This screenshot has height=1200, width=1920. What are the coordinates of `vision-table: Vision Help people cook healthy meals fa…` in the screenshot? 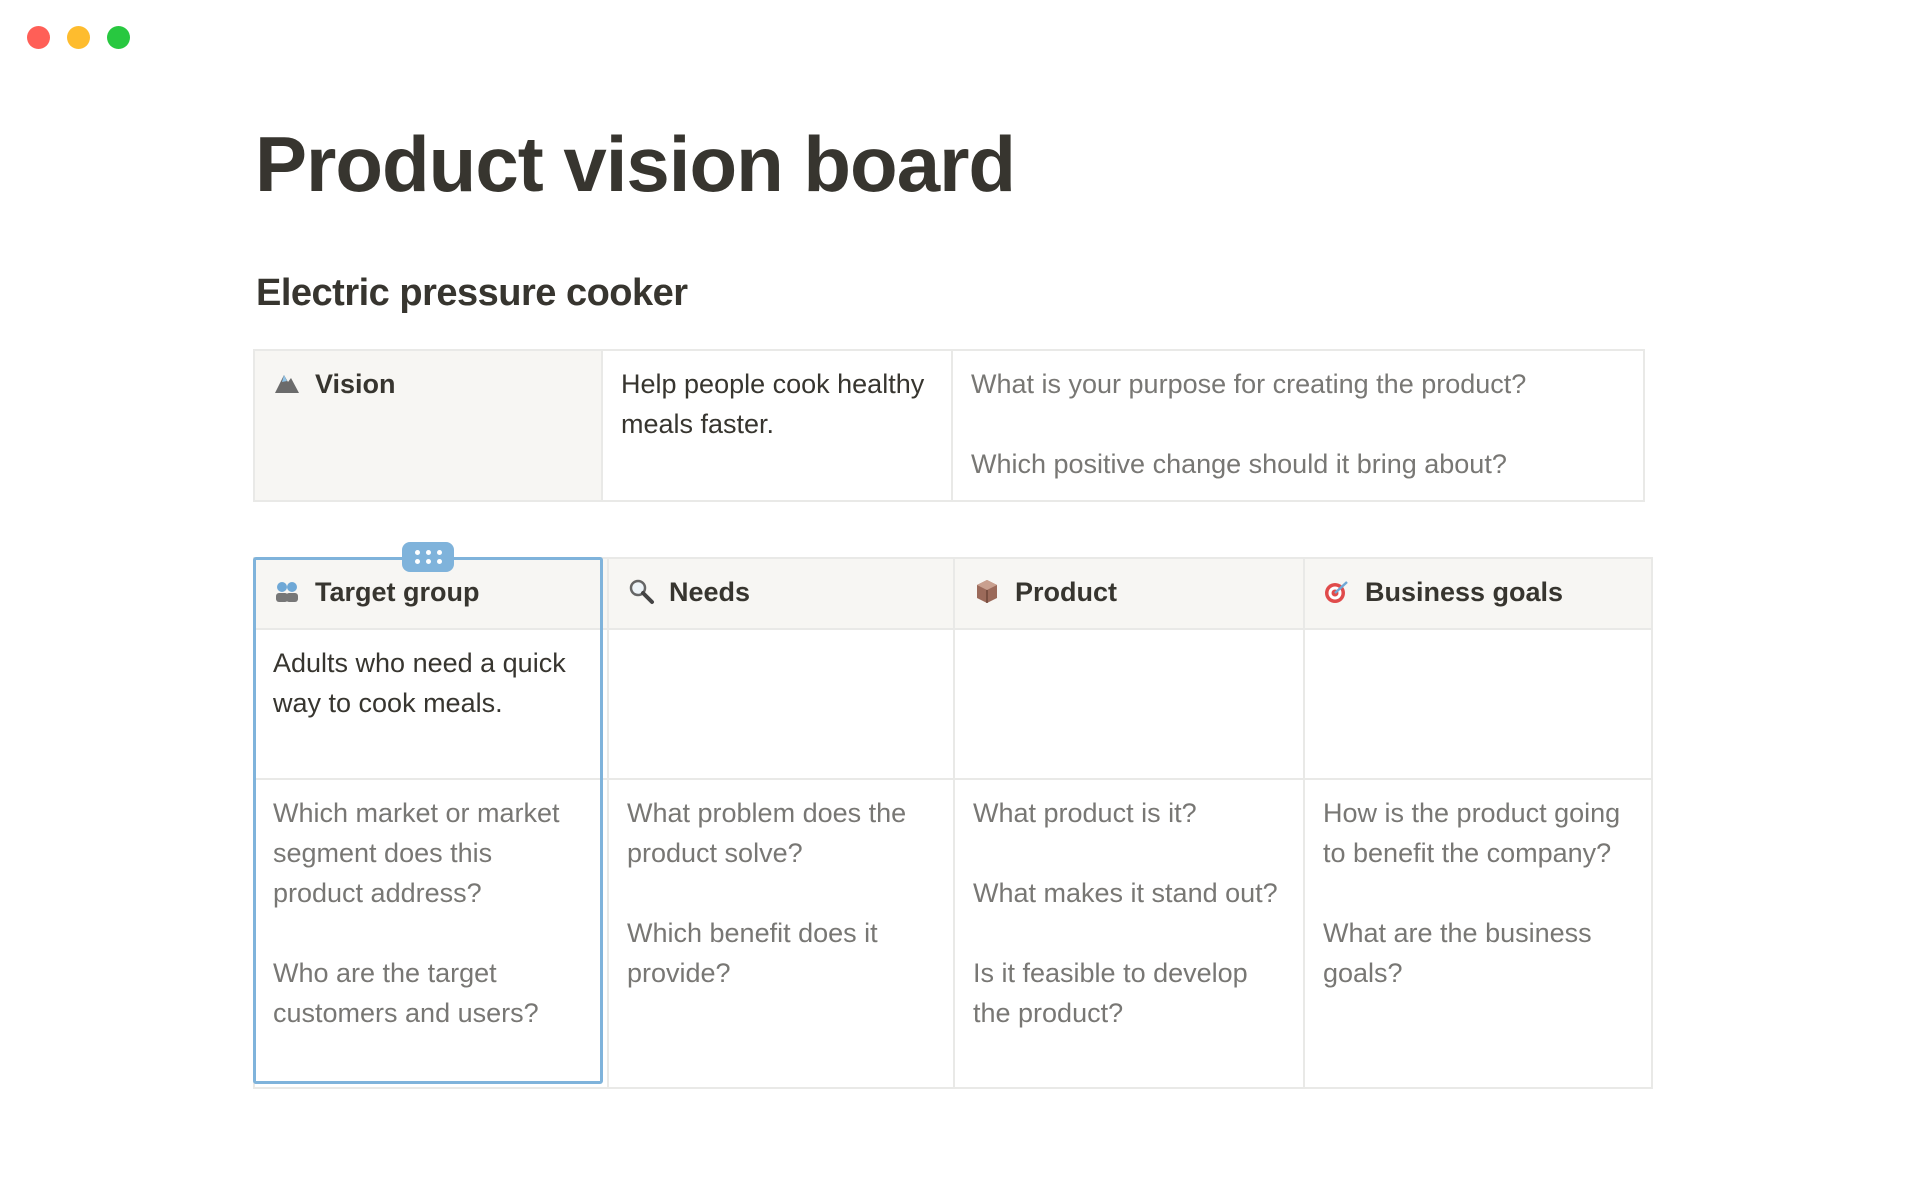 It's located at (949, 425).